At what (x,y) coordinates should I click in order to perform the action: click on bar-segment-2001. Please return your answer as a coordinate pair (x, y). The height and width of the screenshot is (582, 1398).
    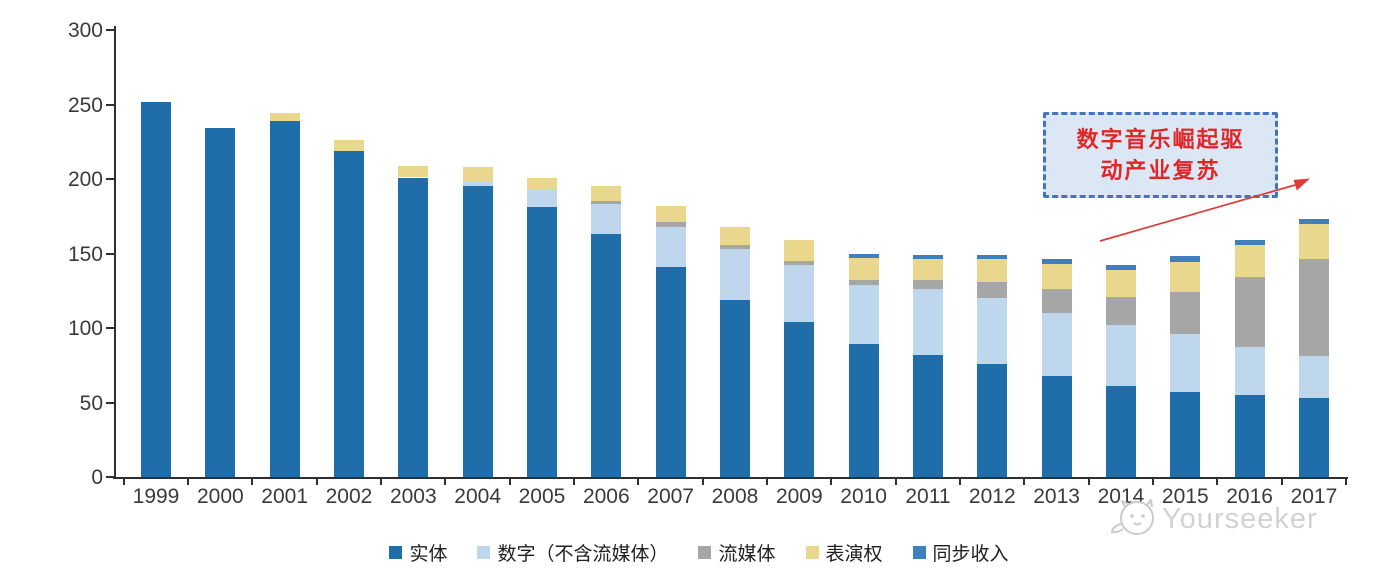
    Looking at the image, I should click on (284, 298).